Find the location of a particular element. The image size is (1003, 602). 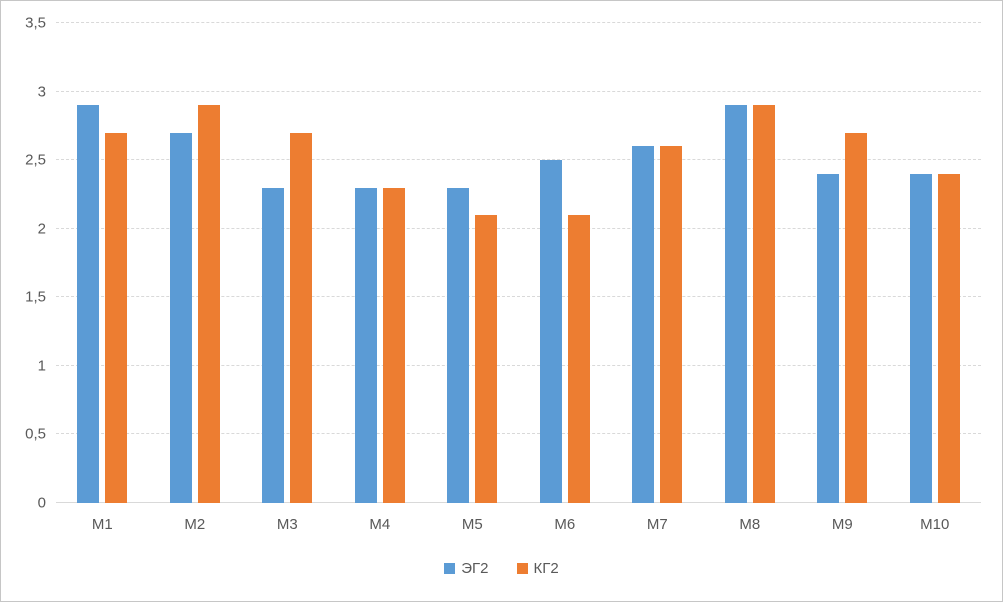

y-tick-label: 3 is located at coordinates (41, 92).